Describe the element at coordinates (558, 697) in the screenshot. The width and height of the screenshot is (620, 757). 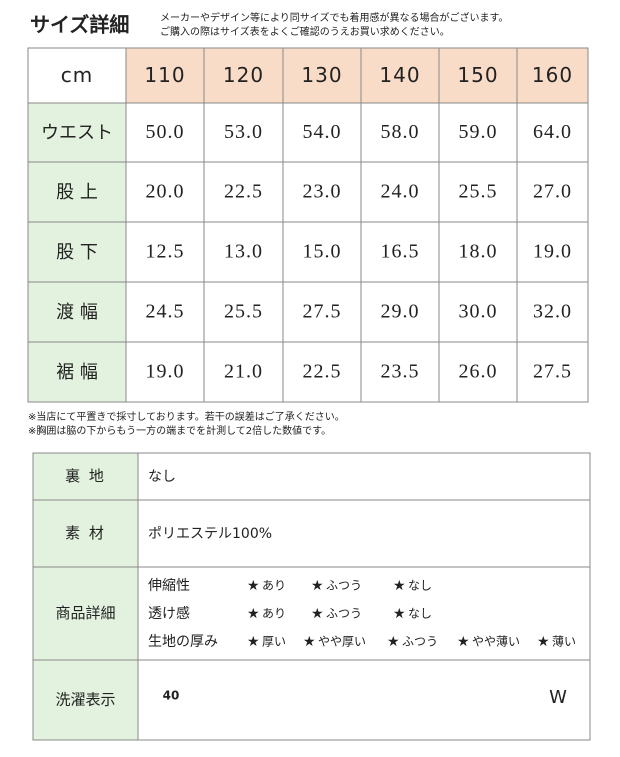
I see `wetclean-letter: W` at that location.